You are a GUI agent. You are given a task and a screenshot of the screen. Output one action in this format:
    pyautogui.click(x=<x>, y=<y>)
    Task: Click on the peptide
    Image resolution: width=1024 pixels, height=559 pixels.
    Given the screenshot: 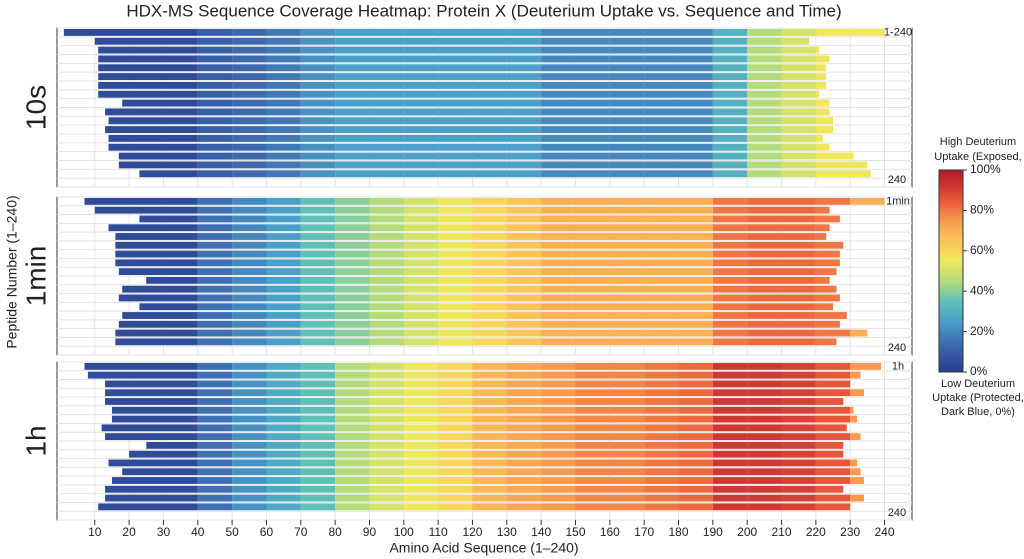 What is the action you would take?
    pyautogui.click(x=486, y=454)
    